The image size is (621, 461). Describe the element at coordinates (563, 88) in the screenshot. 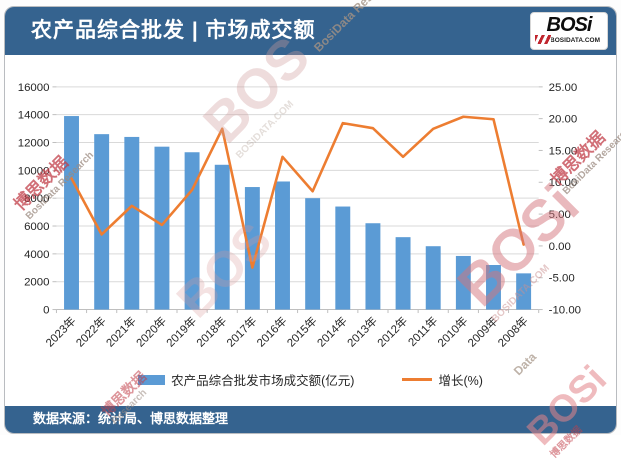

I see `svg-text: 25.00` at that location.